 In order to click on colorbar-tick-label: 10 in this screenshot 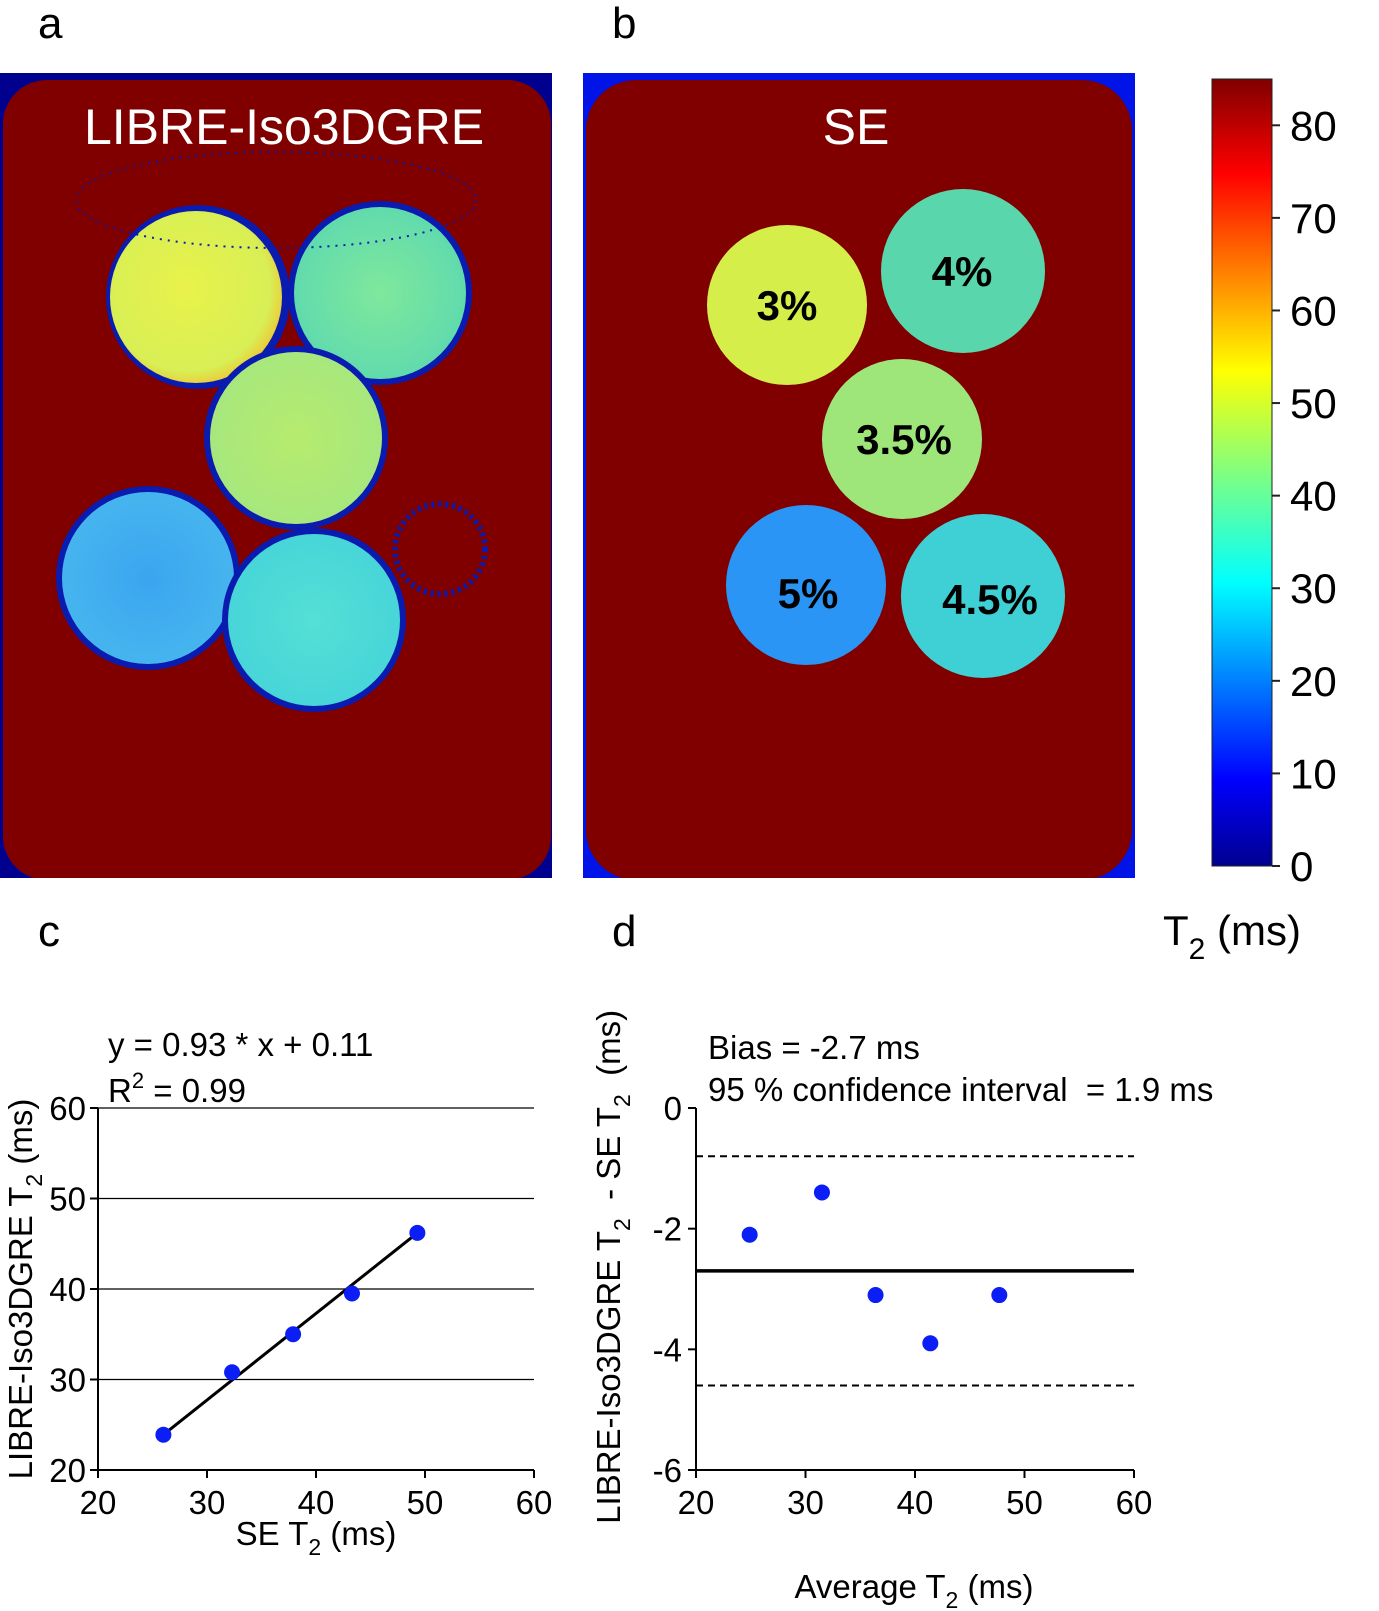, I will do `click(1313, 773)`.